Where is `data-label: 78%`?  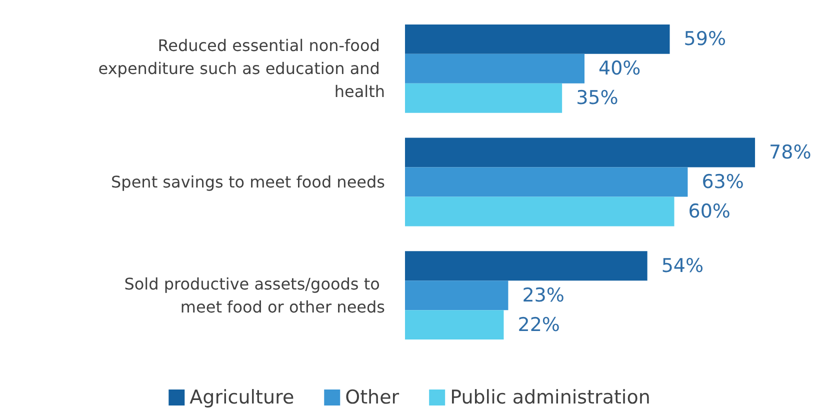
data-label: 78% is located at coordinates (790, 153).